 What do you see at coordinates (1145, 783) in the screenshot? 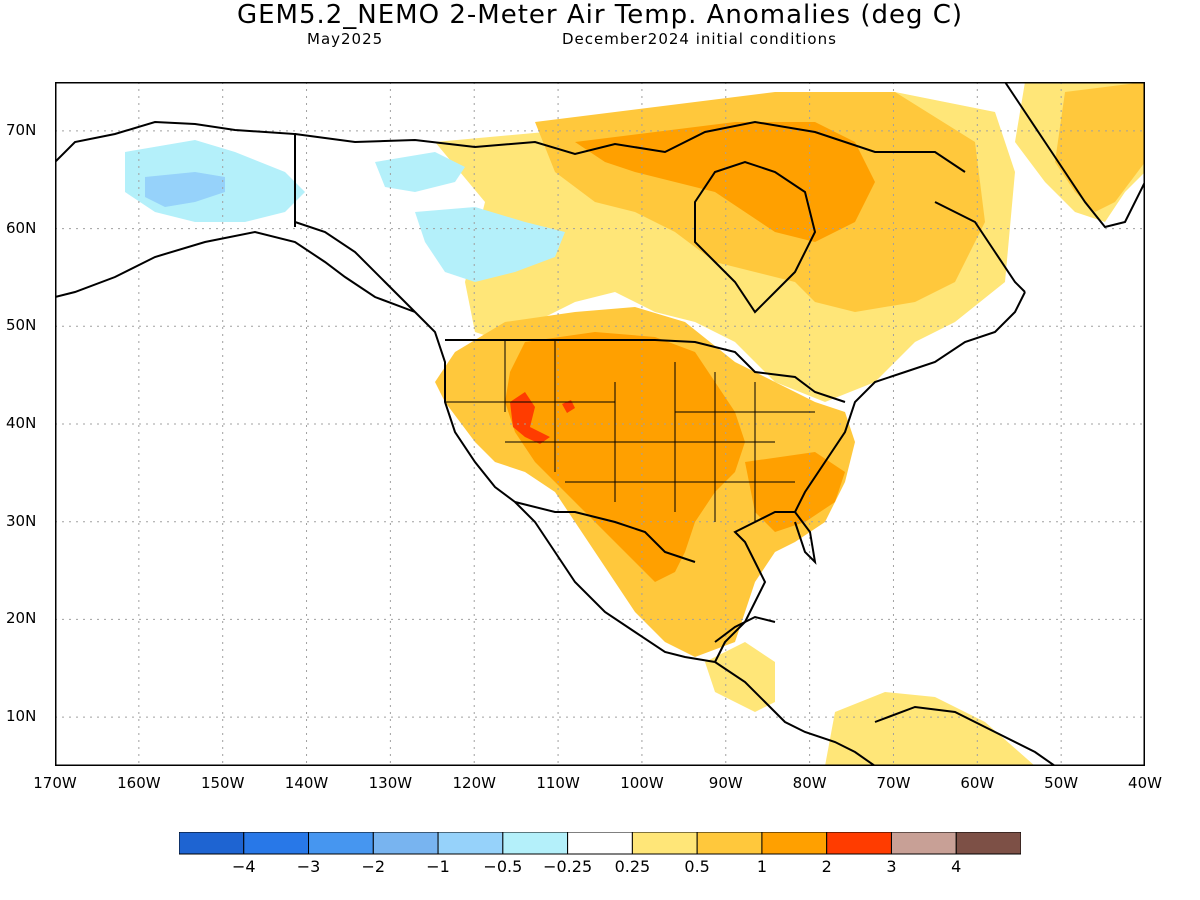
I see `longitude-label: 40W` at bounding box center [1145, 783].